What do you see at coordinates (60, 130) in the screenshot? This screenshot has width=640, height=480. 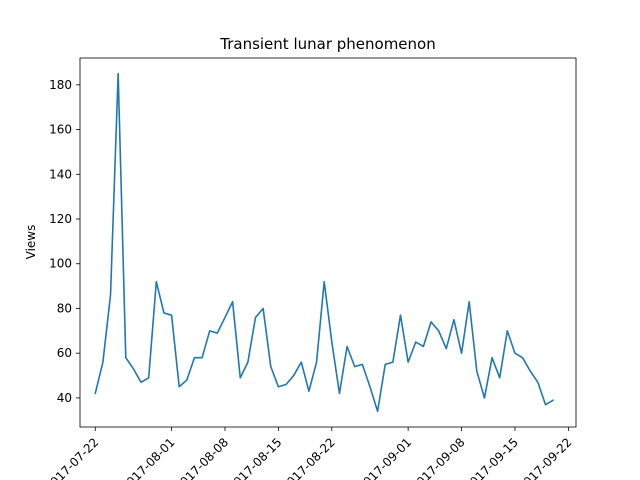 I see `y-tick-label: 160` at bounding box center [60, 130].